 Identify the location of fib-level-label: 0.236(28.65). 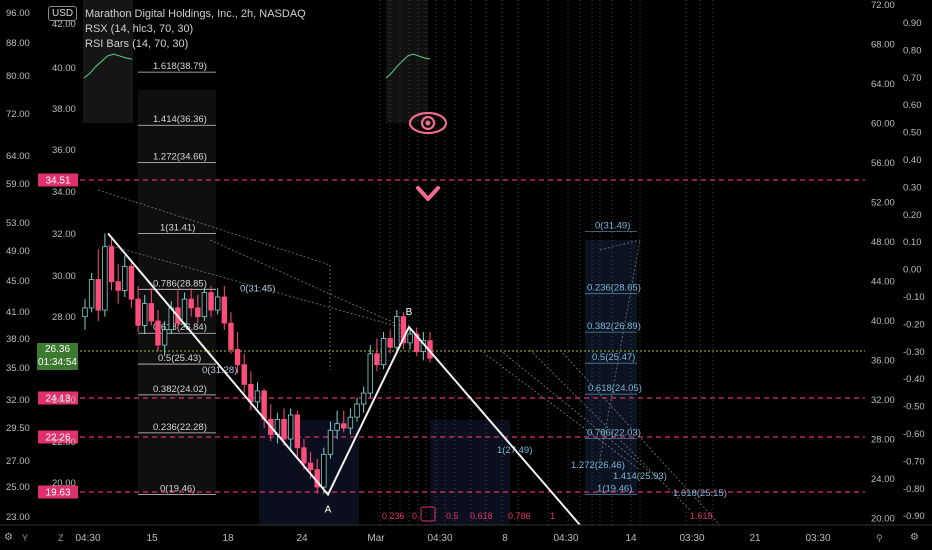
(614, 288).